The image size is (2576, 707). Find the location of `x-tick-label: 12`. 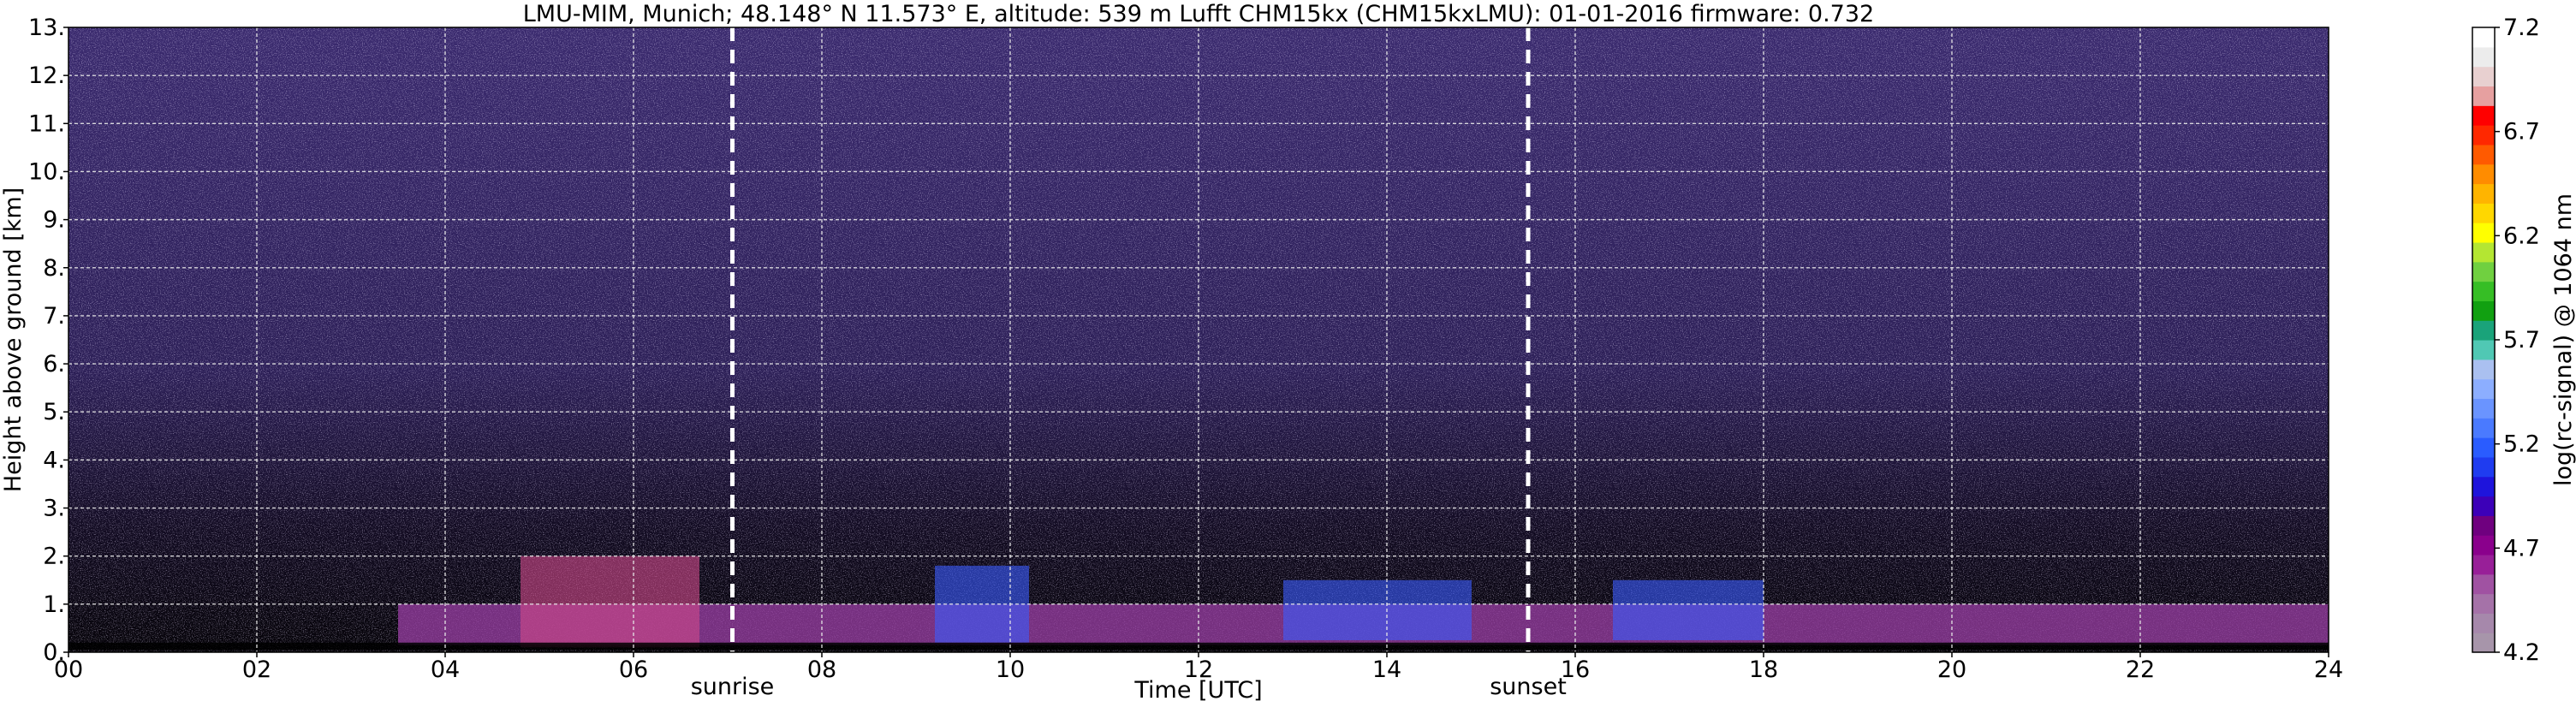

x-tick-label: 12 is located at coordinates (1198, 669).